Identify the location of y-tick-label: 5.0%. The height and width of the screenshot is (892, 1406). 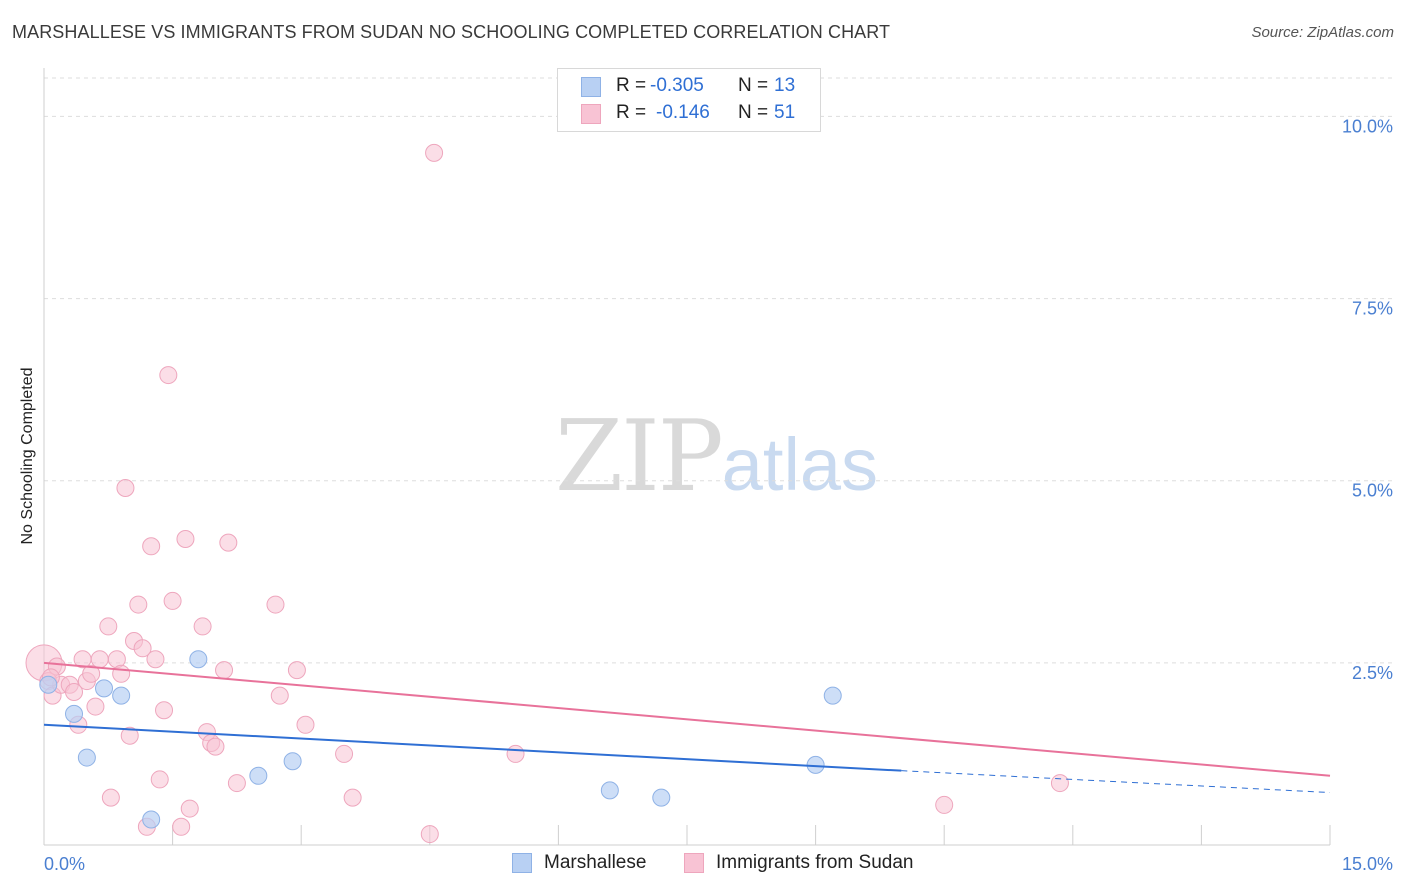
(1372, 491).